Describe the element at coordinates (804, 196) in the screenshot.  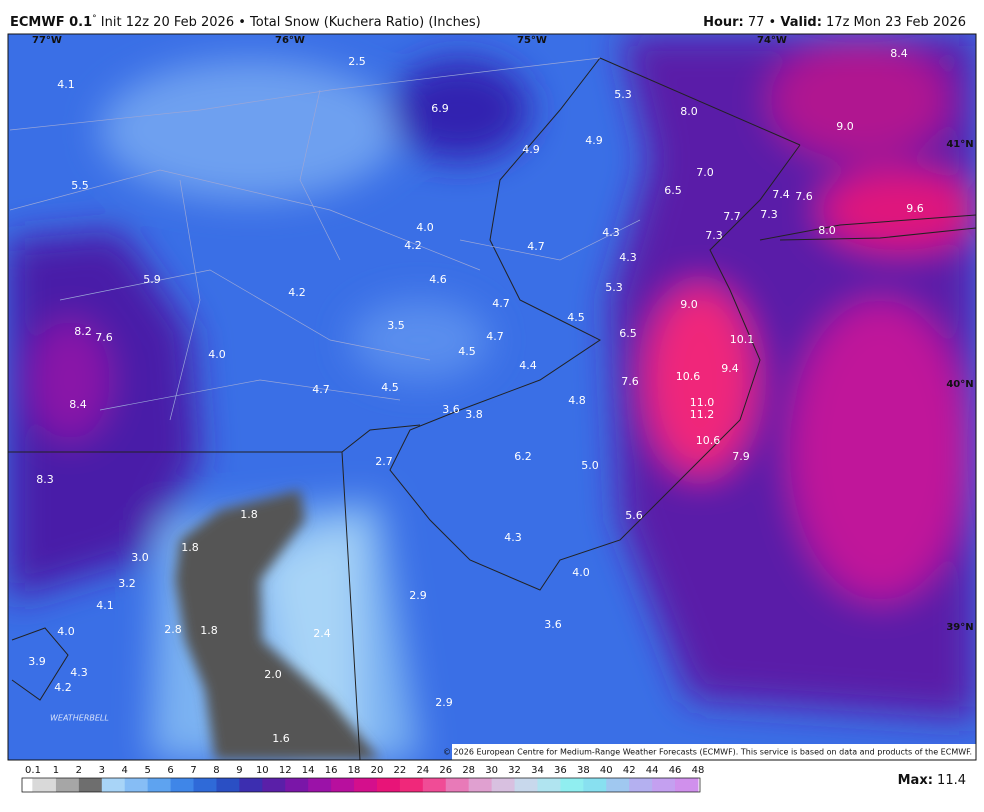
I see `snow-value: 7.6` at that location.